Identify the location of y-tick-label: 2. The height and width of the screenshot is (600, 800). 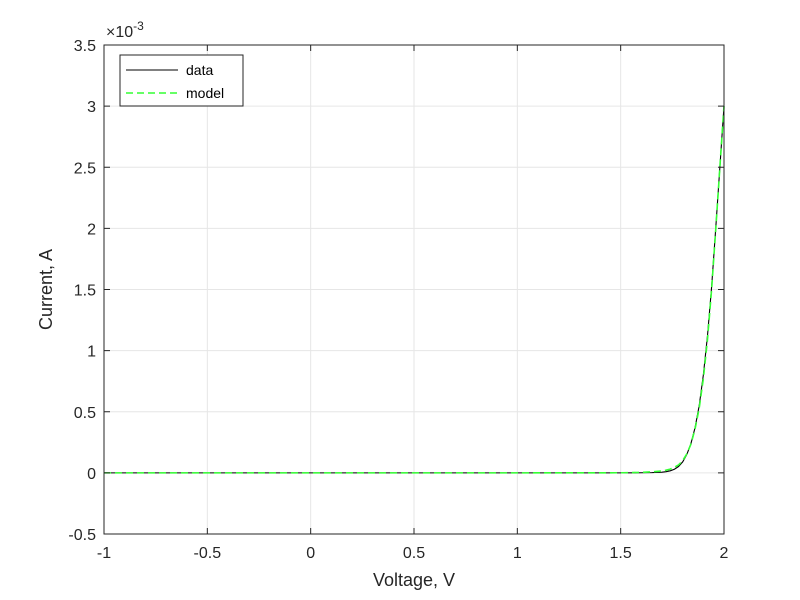
(91, 229).